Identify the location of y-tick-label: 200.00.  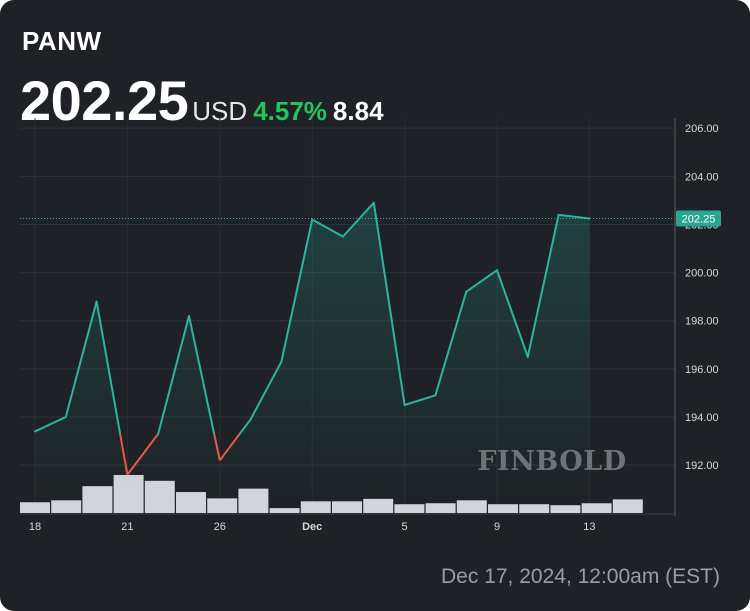
(702, 274).